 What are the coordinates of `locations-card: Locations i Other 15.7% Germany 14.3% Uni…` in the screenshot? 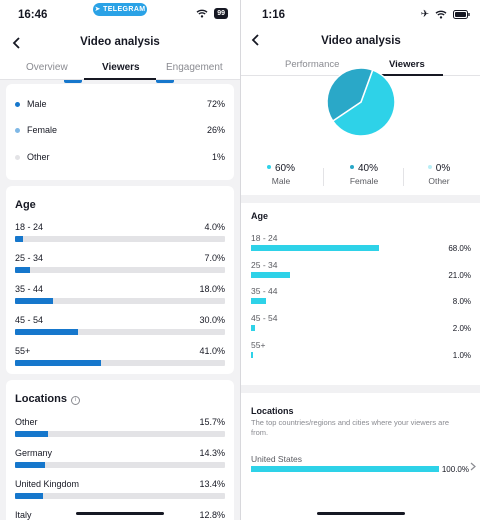 It's located at (120, 450).